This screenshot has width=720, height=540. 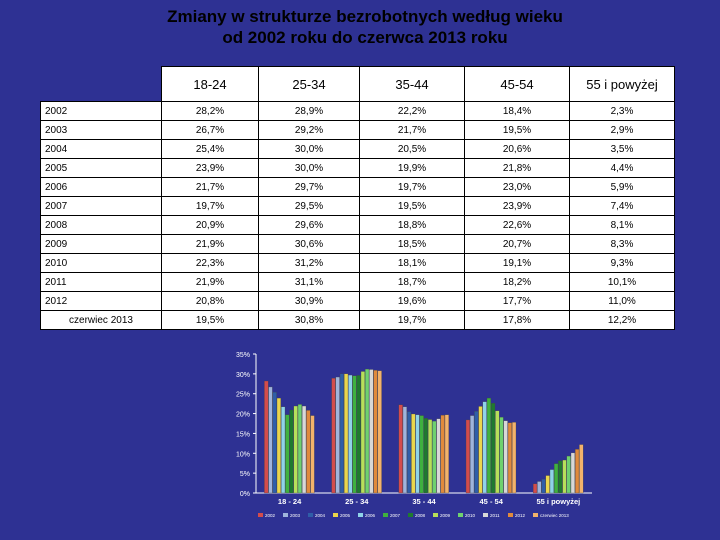 What do you see at coordinates (295, 515) in the screenshot?
I see `legend-label: 2003` at bounding box center [295, 515].